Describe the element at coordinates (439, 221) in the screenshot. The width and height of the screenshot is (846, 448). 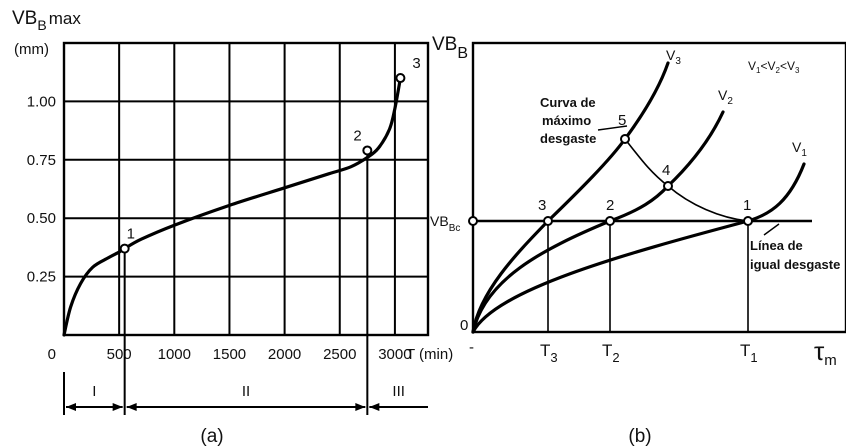
I see `chart-b-threshold-main: VB` at that location.